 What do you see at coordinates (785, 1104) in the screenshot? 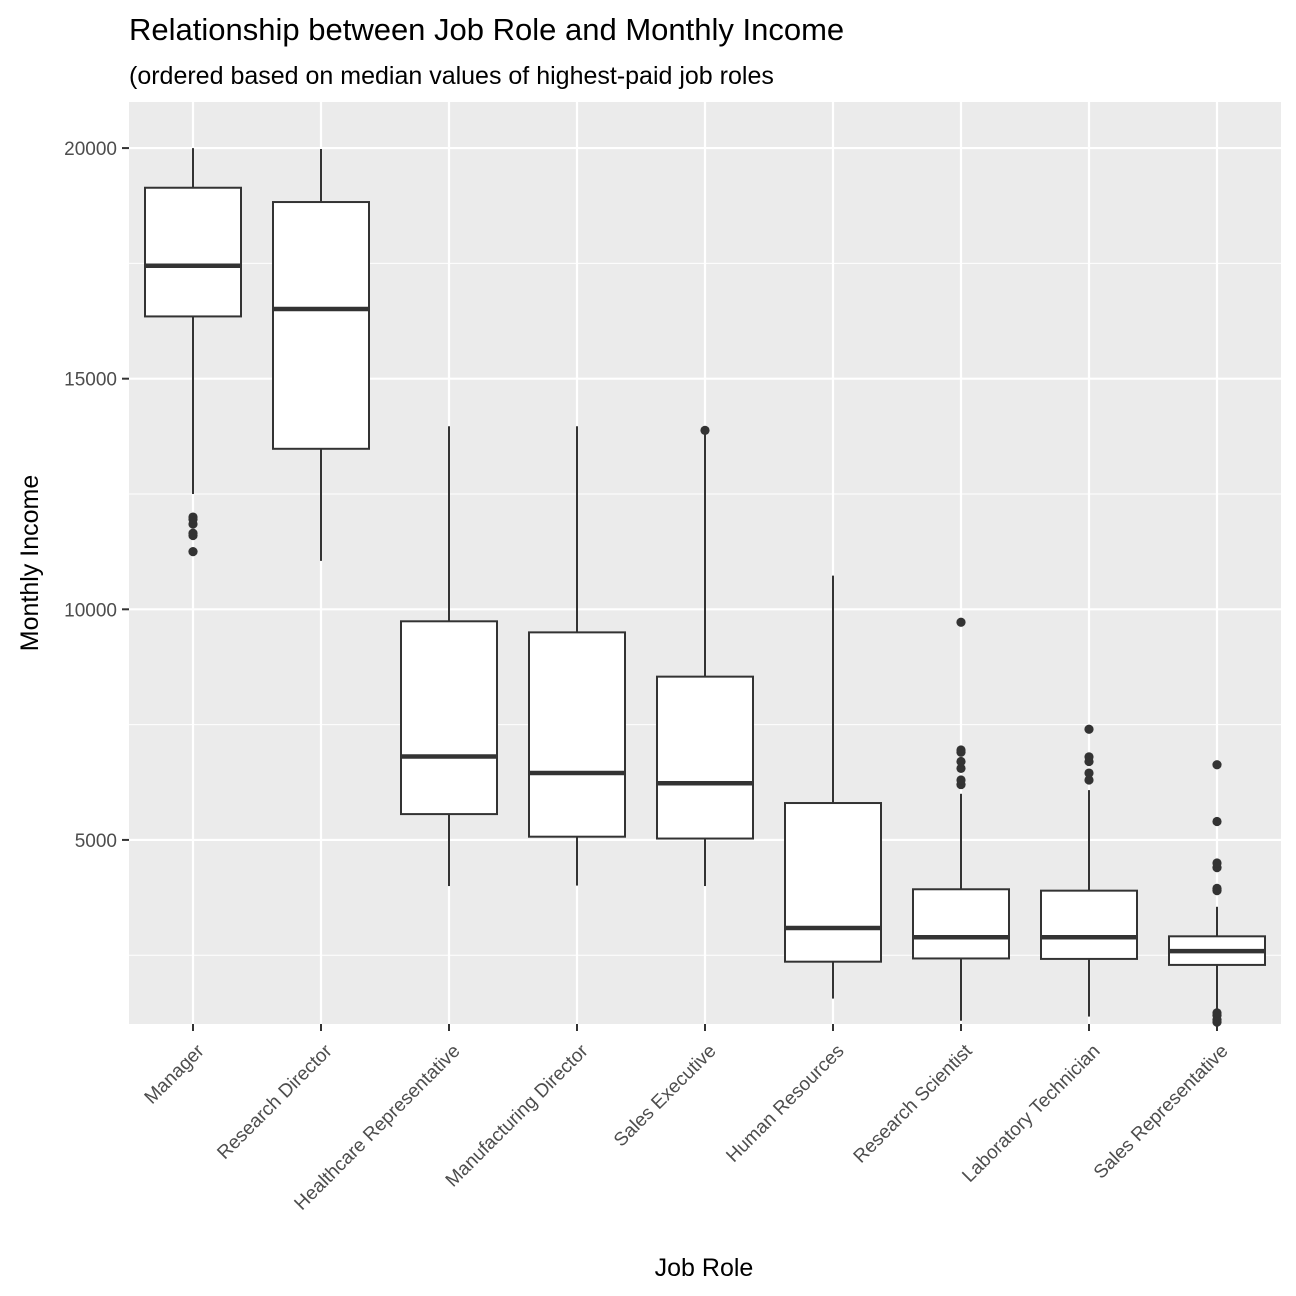
I see `x-tick-label: Human Resources` at bounding box center [785, 1104].